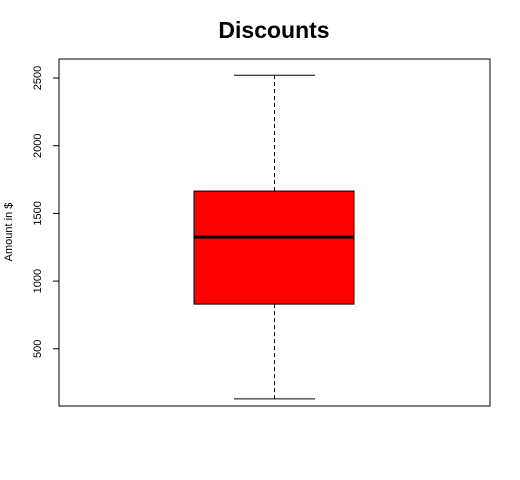  Describe the element at coordinates (274, 247) in the screenshot. I see `interquartile-box` at that location.